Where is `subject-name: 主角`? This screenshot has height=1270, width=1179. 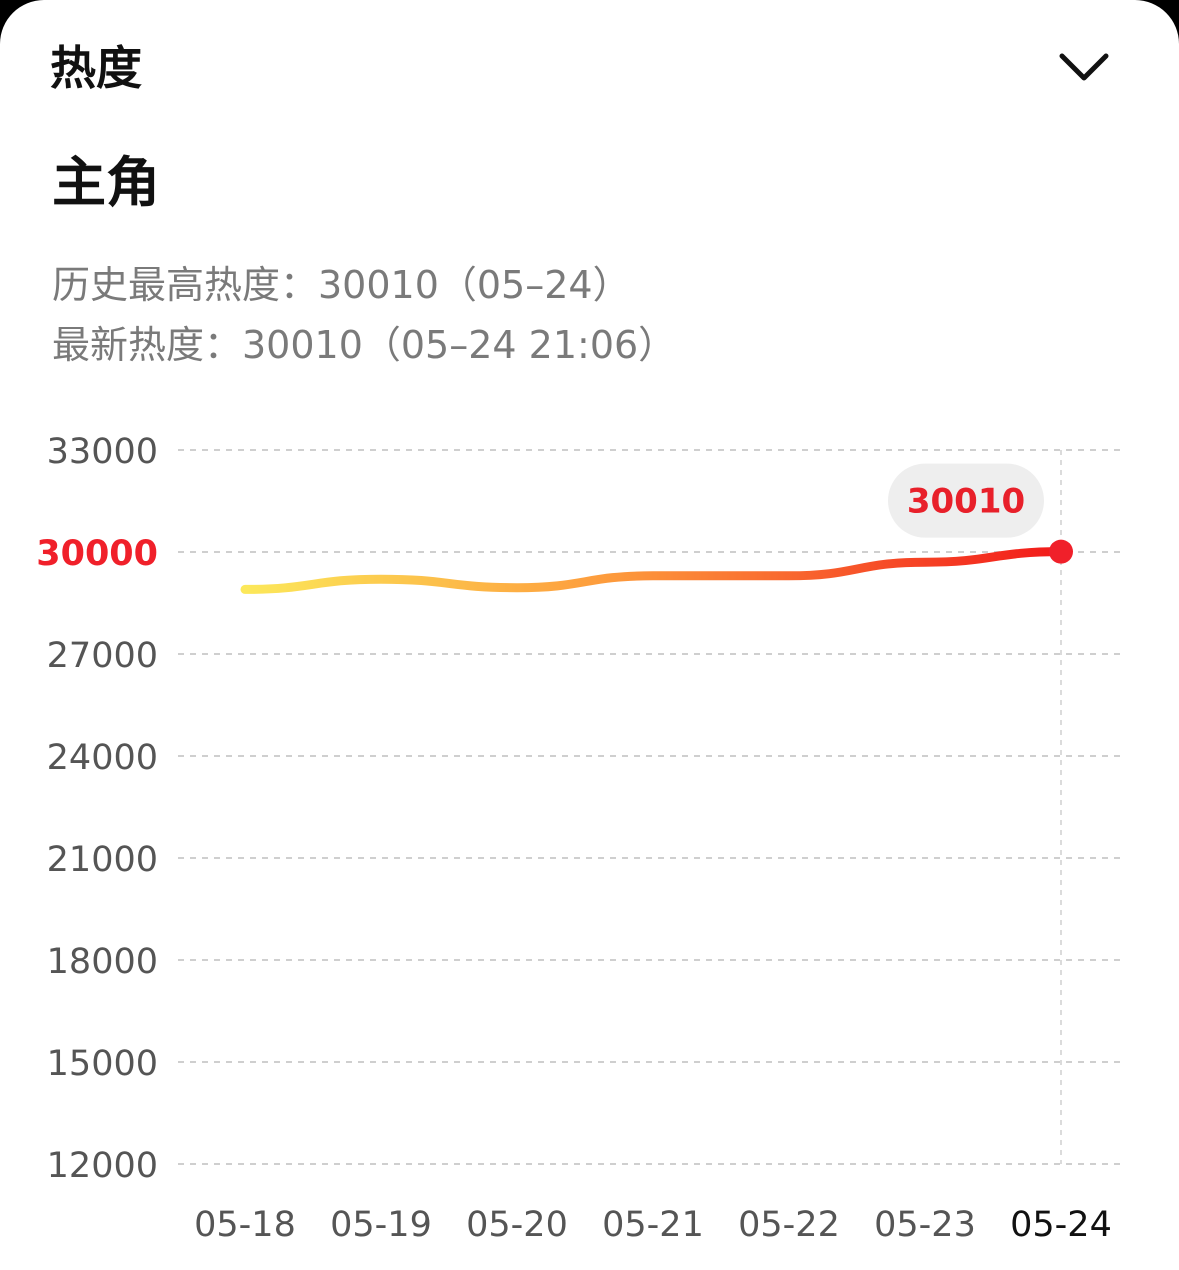 subject-name: 主角 is located at coordinates (106, 182).